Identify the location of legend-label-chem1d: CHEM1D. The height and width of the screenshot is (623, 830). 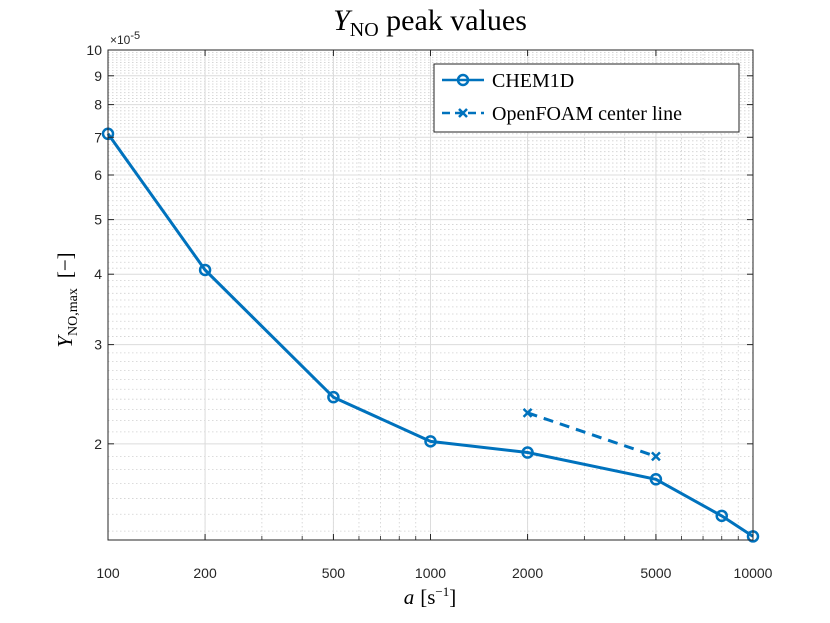
(533, 81).